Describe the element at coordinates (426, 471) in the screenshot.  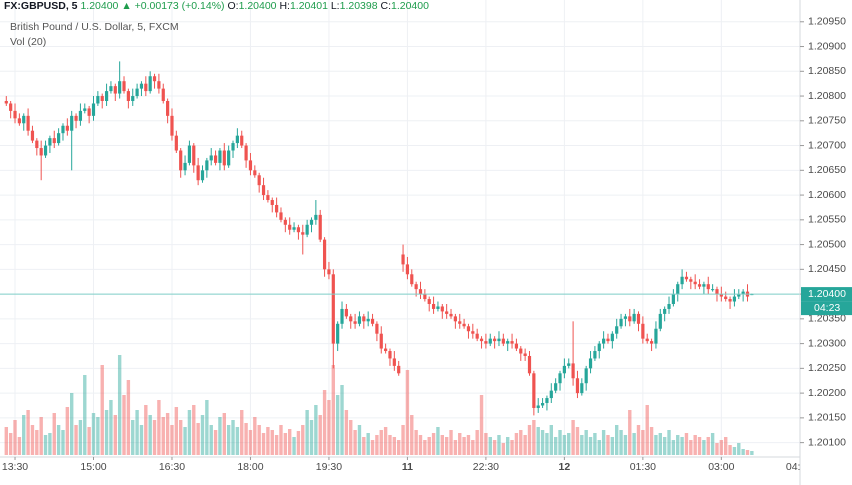
I see `time-axis-bg` at that location.